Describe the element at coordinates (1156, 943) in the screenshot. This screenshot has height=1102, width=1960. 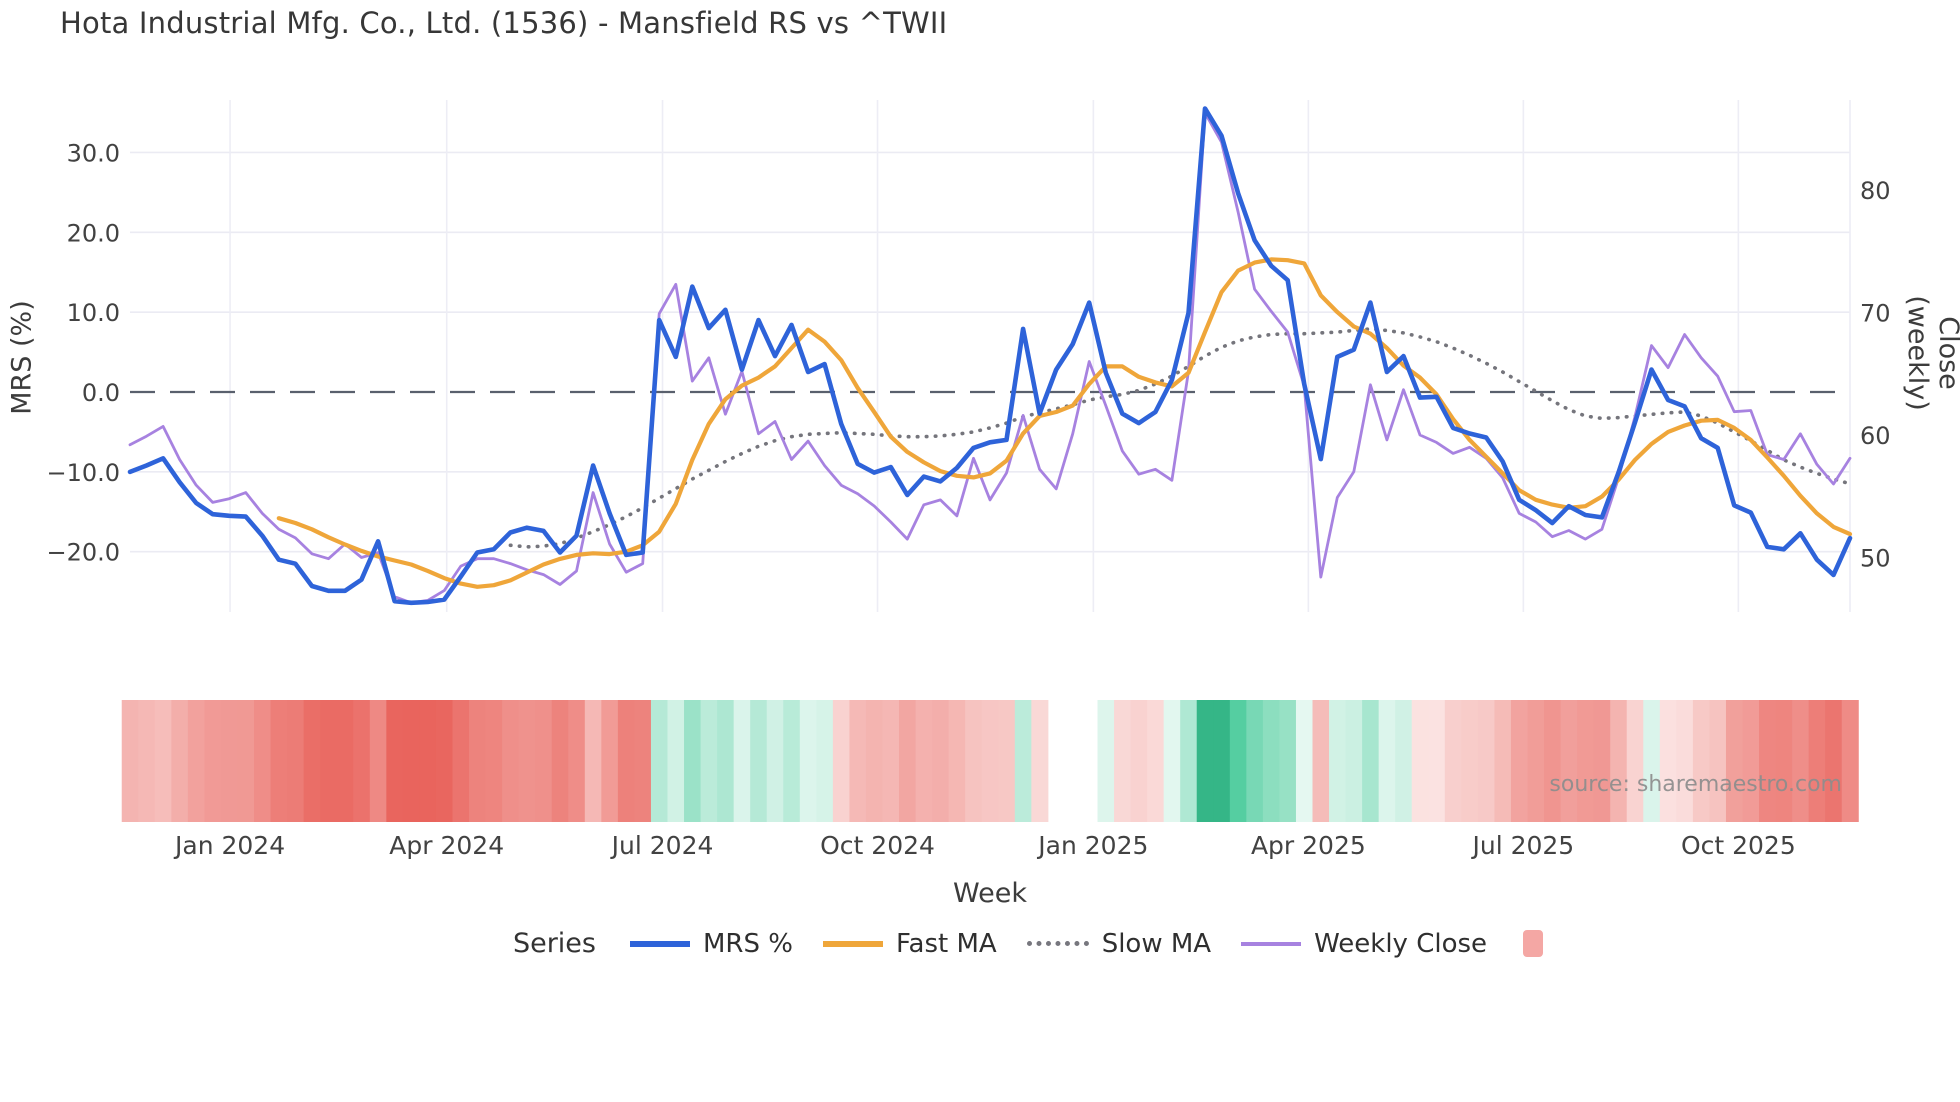
I see `legend-label: Slow MA` at that location.